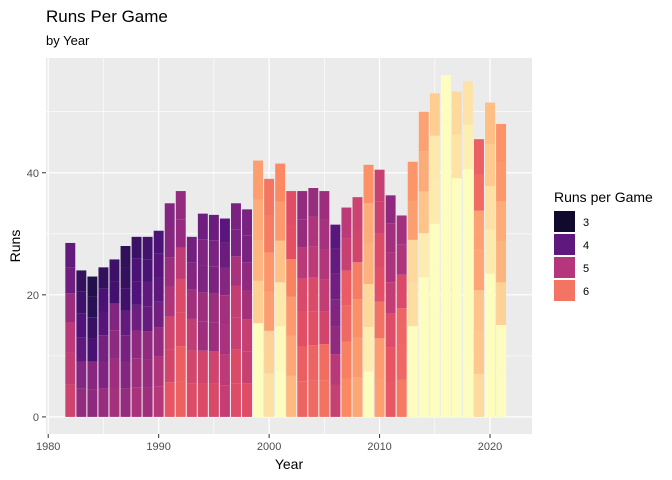 This screenshot has width=672, height=480. Describe the element at coordinates (586, 269) in the screenshot. I see `legend-label: 5` at that location.